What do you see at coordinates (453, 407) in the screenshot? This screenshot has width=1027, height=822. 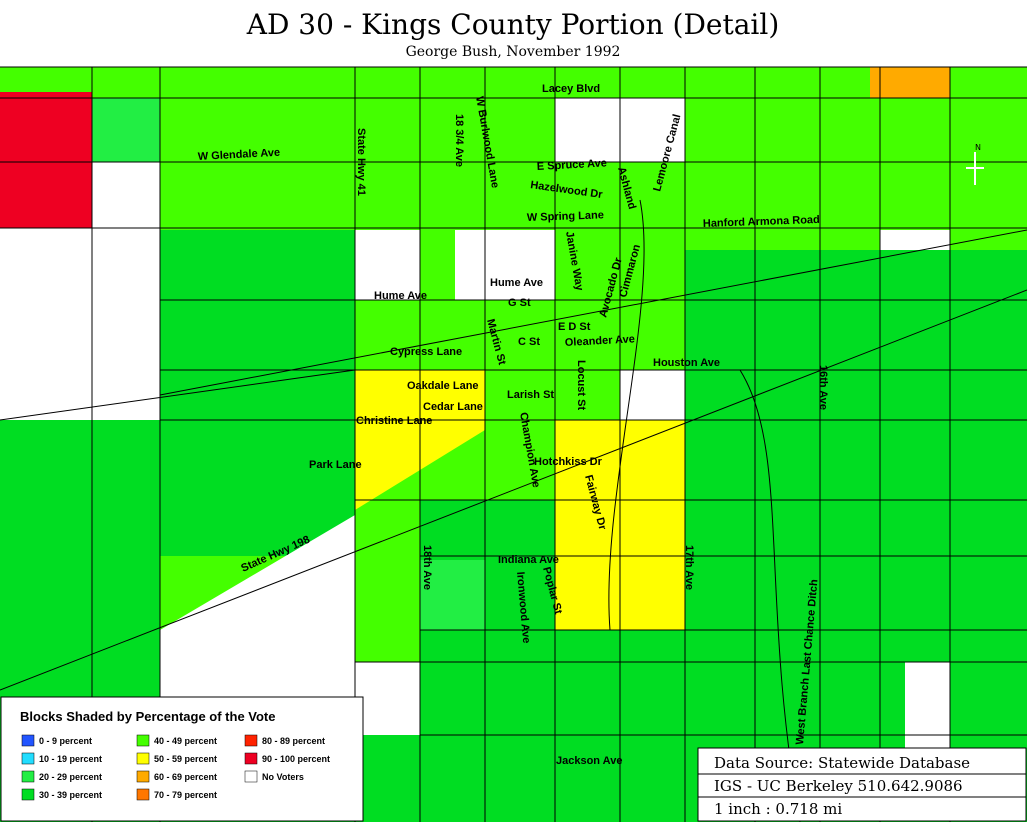 I see `street-label: Cedar Lane` at bounding box center [453, 407].